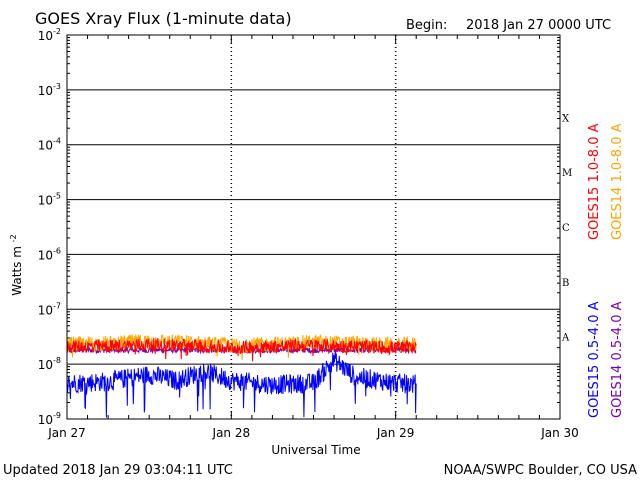 This screenshot has width=640, height=484. I want to click on x-tick-label: Jan 30, so click(559, 433).